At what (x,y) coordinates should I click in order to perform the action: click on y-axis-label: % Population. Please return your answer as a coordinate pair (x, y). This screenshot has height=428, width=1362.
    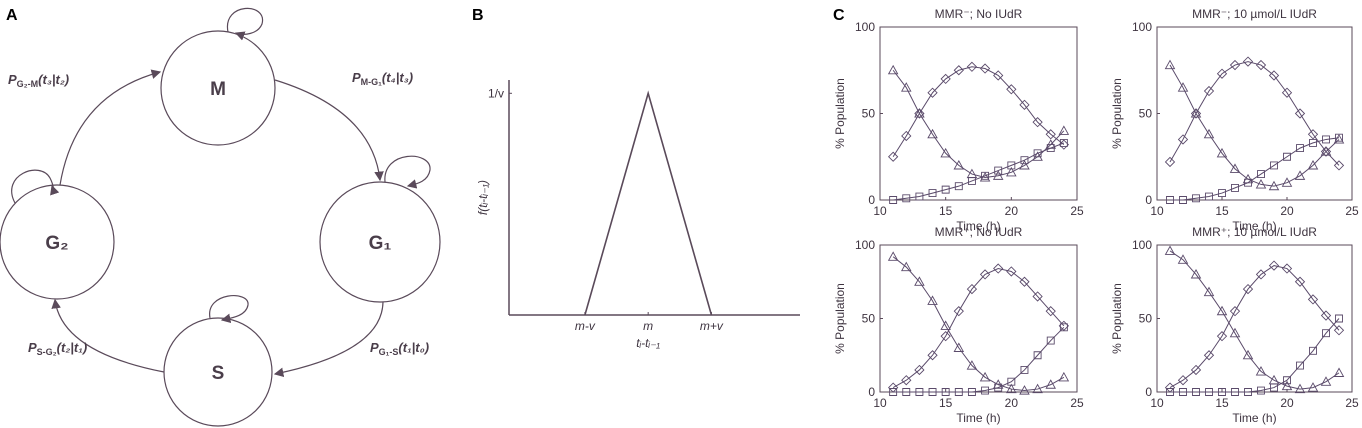
    Looking at the image, I should click on (840, 318).